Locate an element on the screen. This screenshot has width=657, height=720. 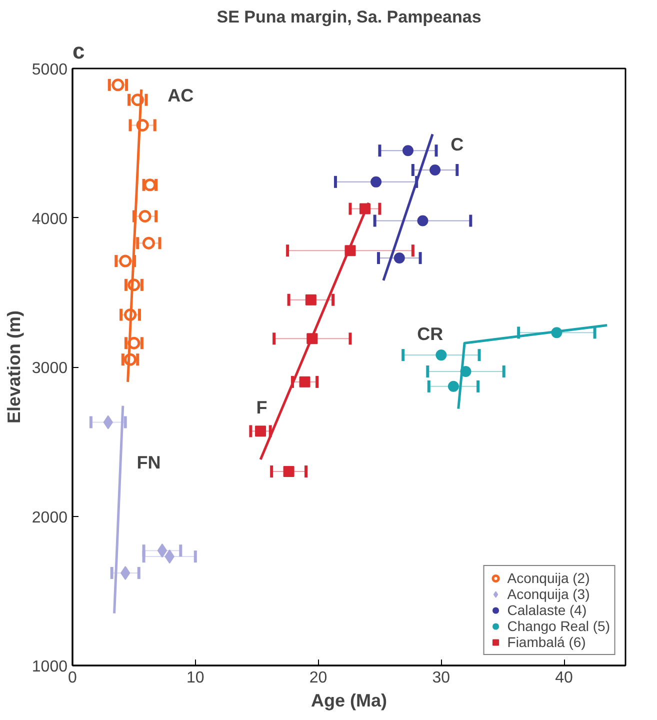
legend-label: Aconquija (3) is located at coordinates (548, 594).